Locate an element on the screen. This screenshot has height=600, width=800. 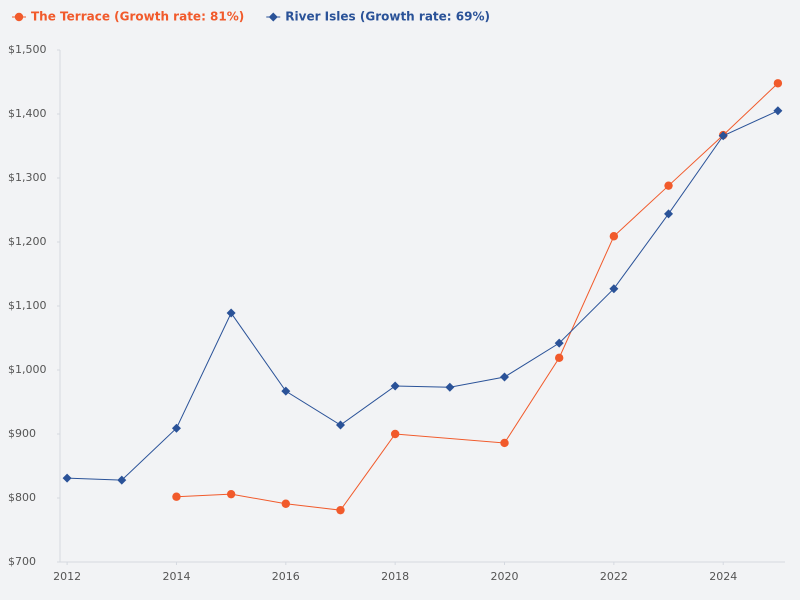
legend-label: River Isles (Growth rate: 69%) is located at coordinates (387, 17).